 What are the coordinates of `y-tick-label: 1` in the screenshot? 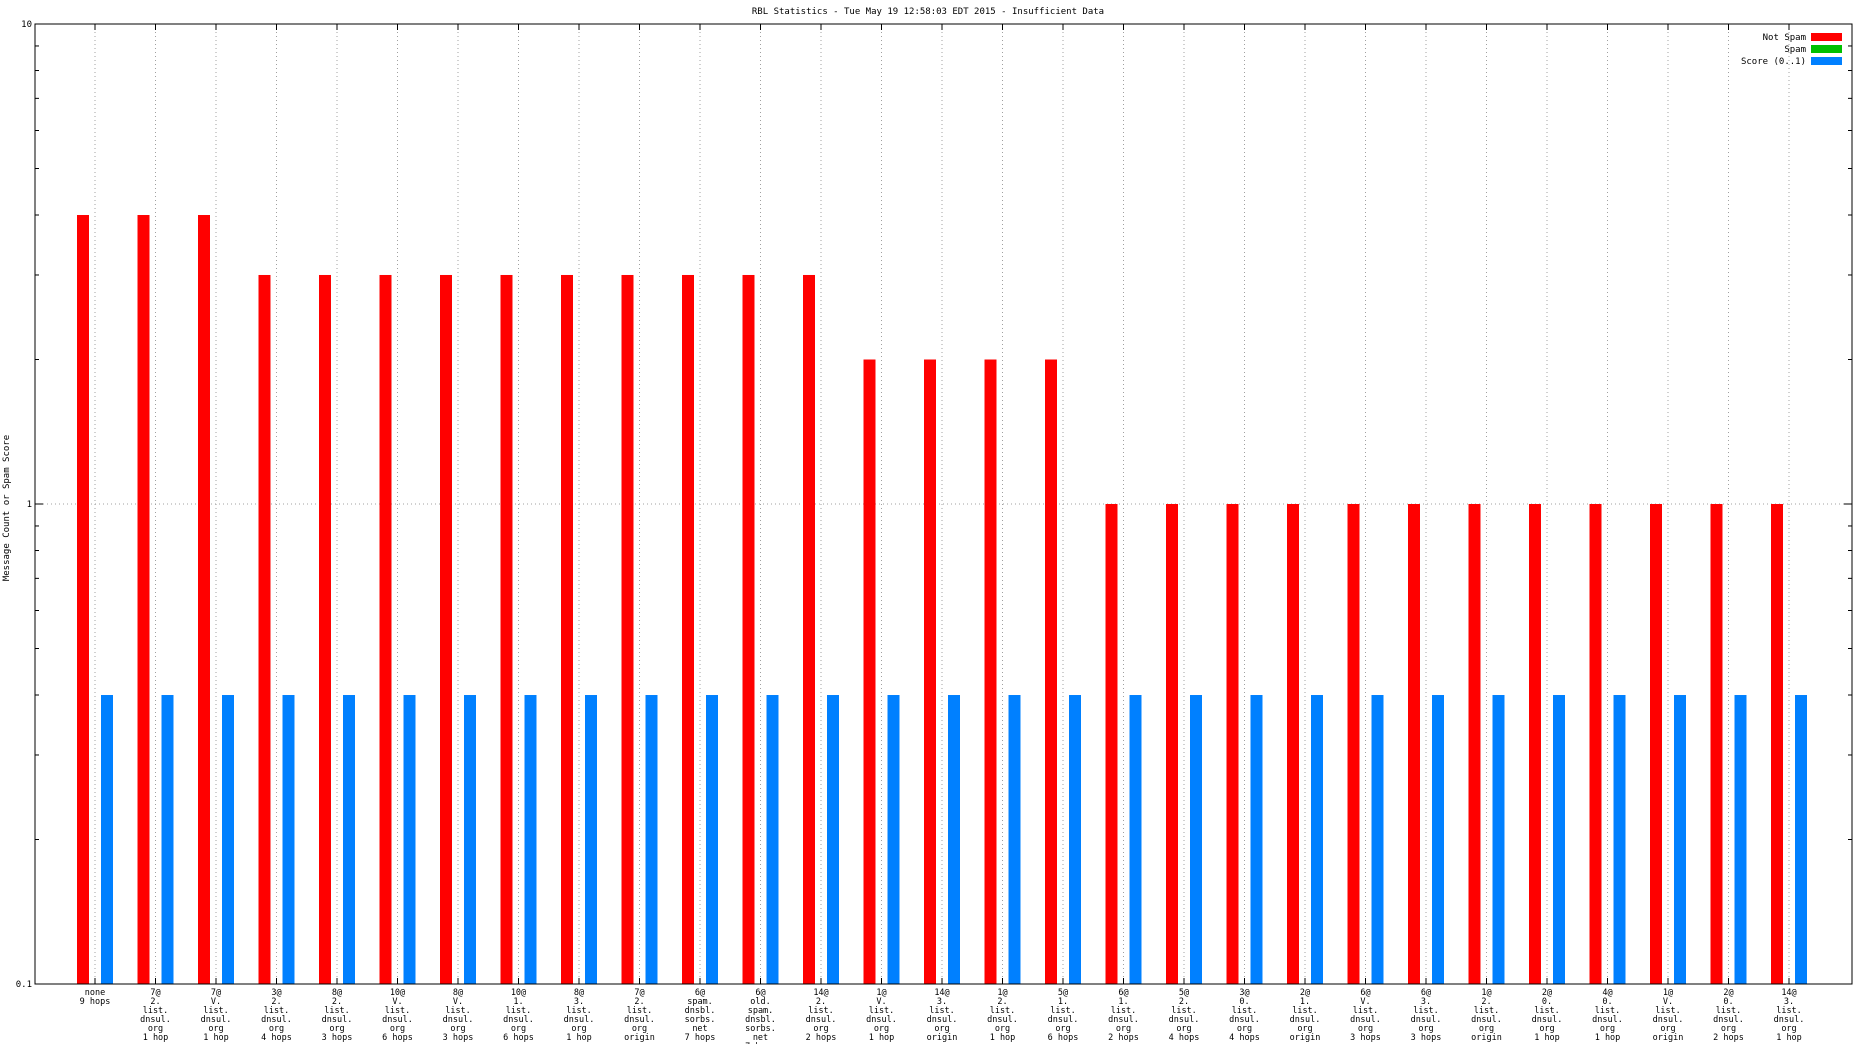 It's located at (29, 505).